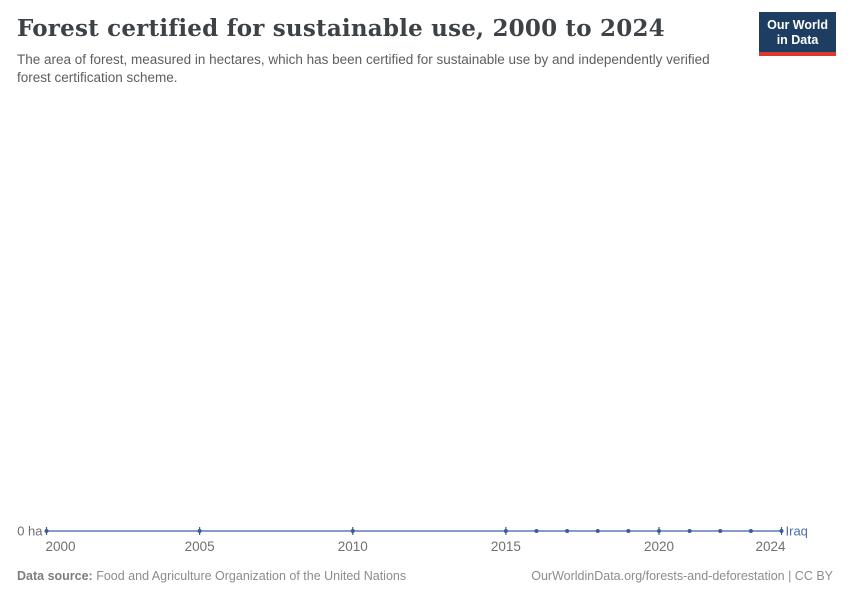 This screenshot has height=600, width=850. I want to click on data-point-2010, so click(352, 531).